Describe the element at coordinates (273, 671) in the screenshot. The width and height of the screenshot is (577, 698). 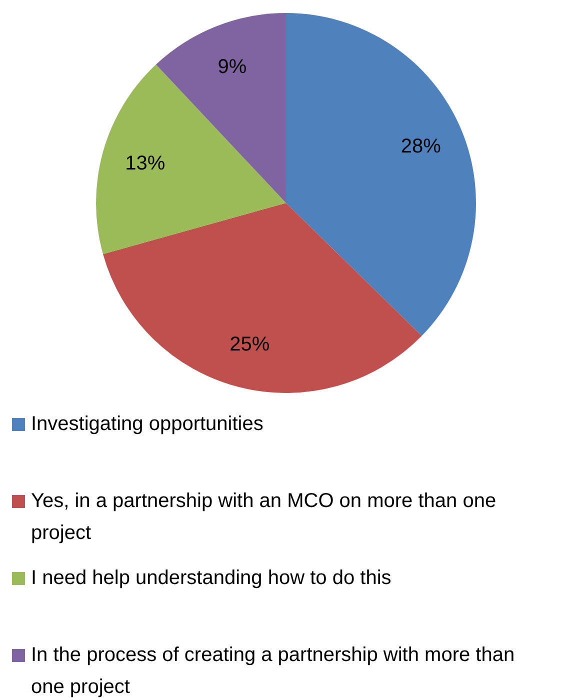
I see `legend-label: In the process of creating a partnership with more than one project` at that location.